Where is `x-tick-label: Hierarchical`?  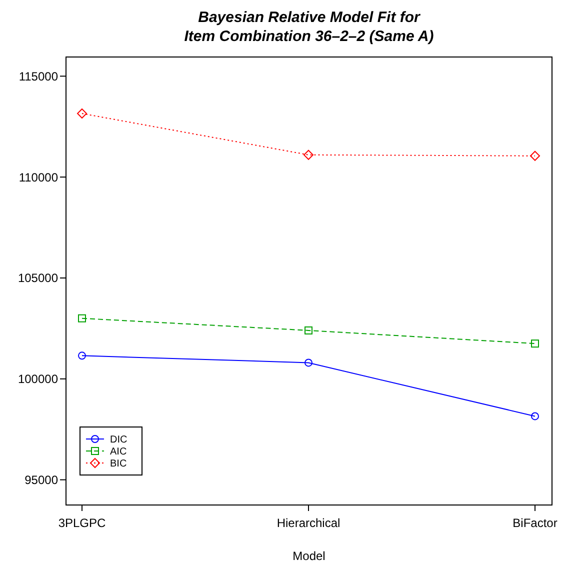
x-tick-label: Hierarchical is located at coordinates (308, 523).